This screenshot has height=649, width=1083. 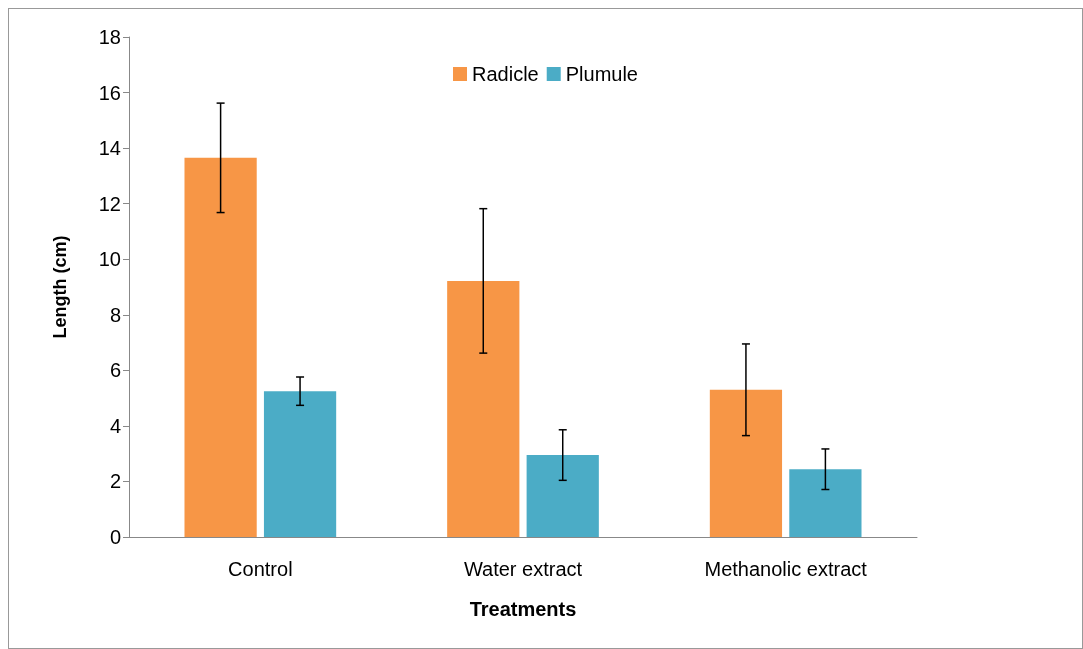 I want to click on x-tick-label: Methanolic extract, so click(x=786, y=569).